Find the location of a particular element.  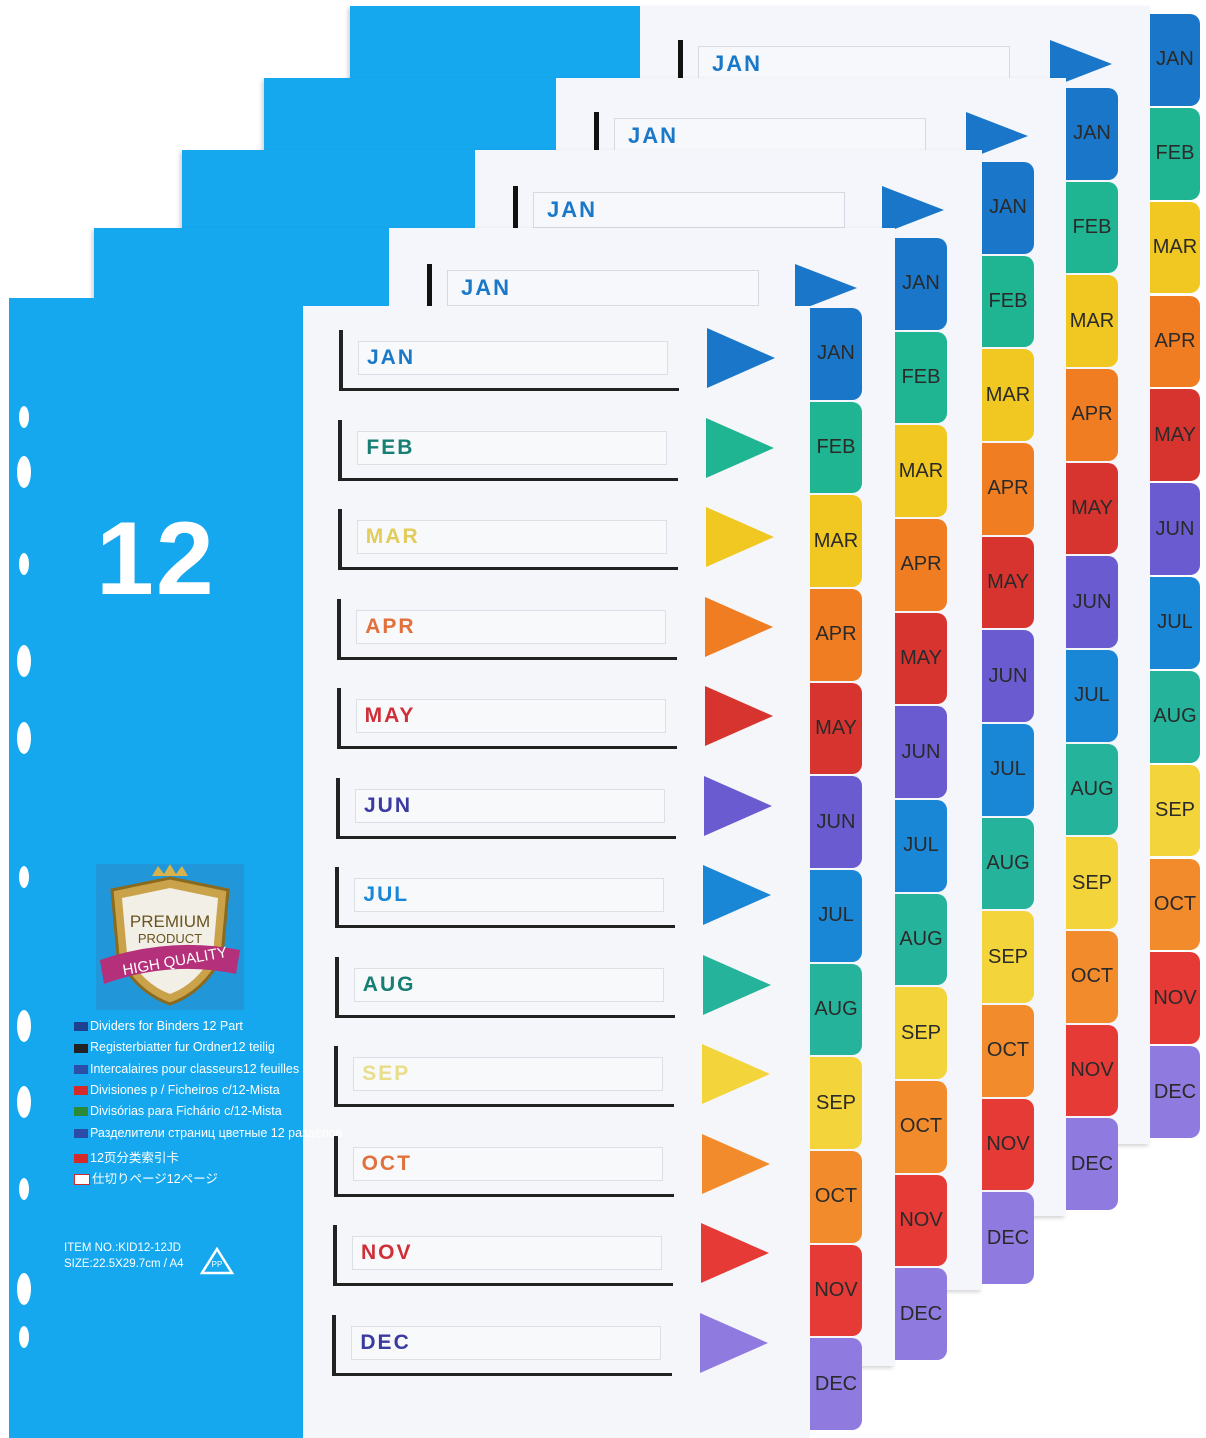

recycle-code: PP is located at coordinates (217, 1264).